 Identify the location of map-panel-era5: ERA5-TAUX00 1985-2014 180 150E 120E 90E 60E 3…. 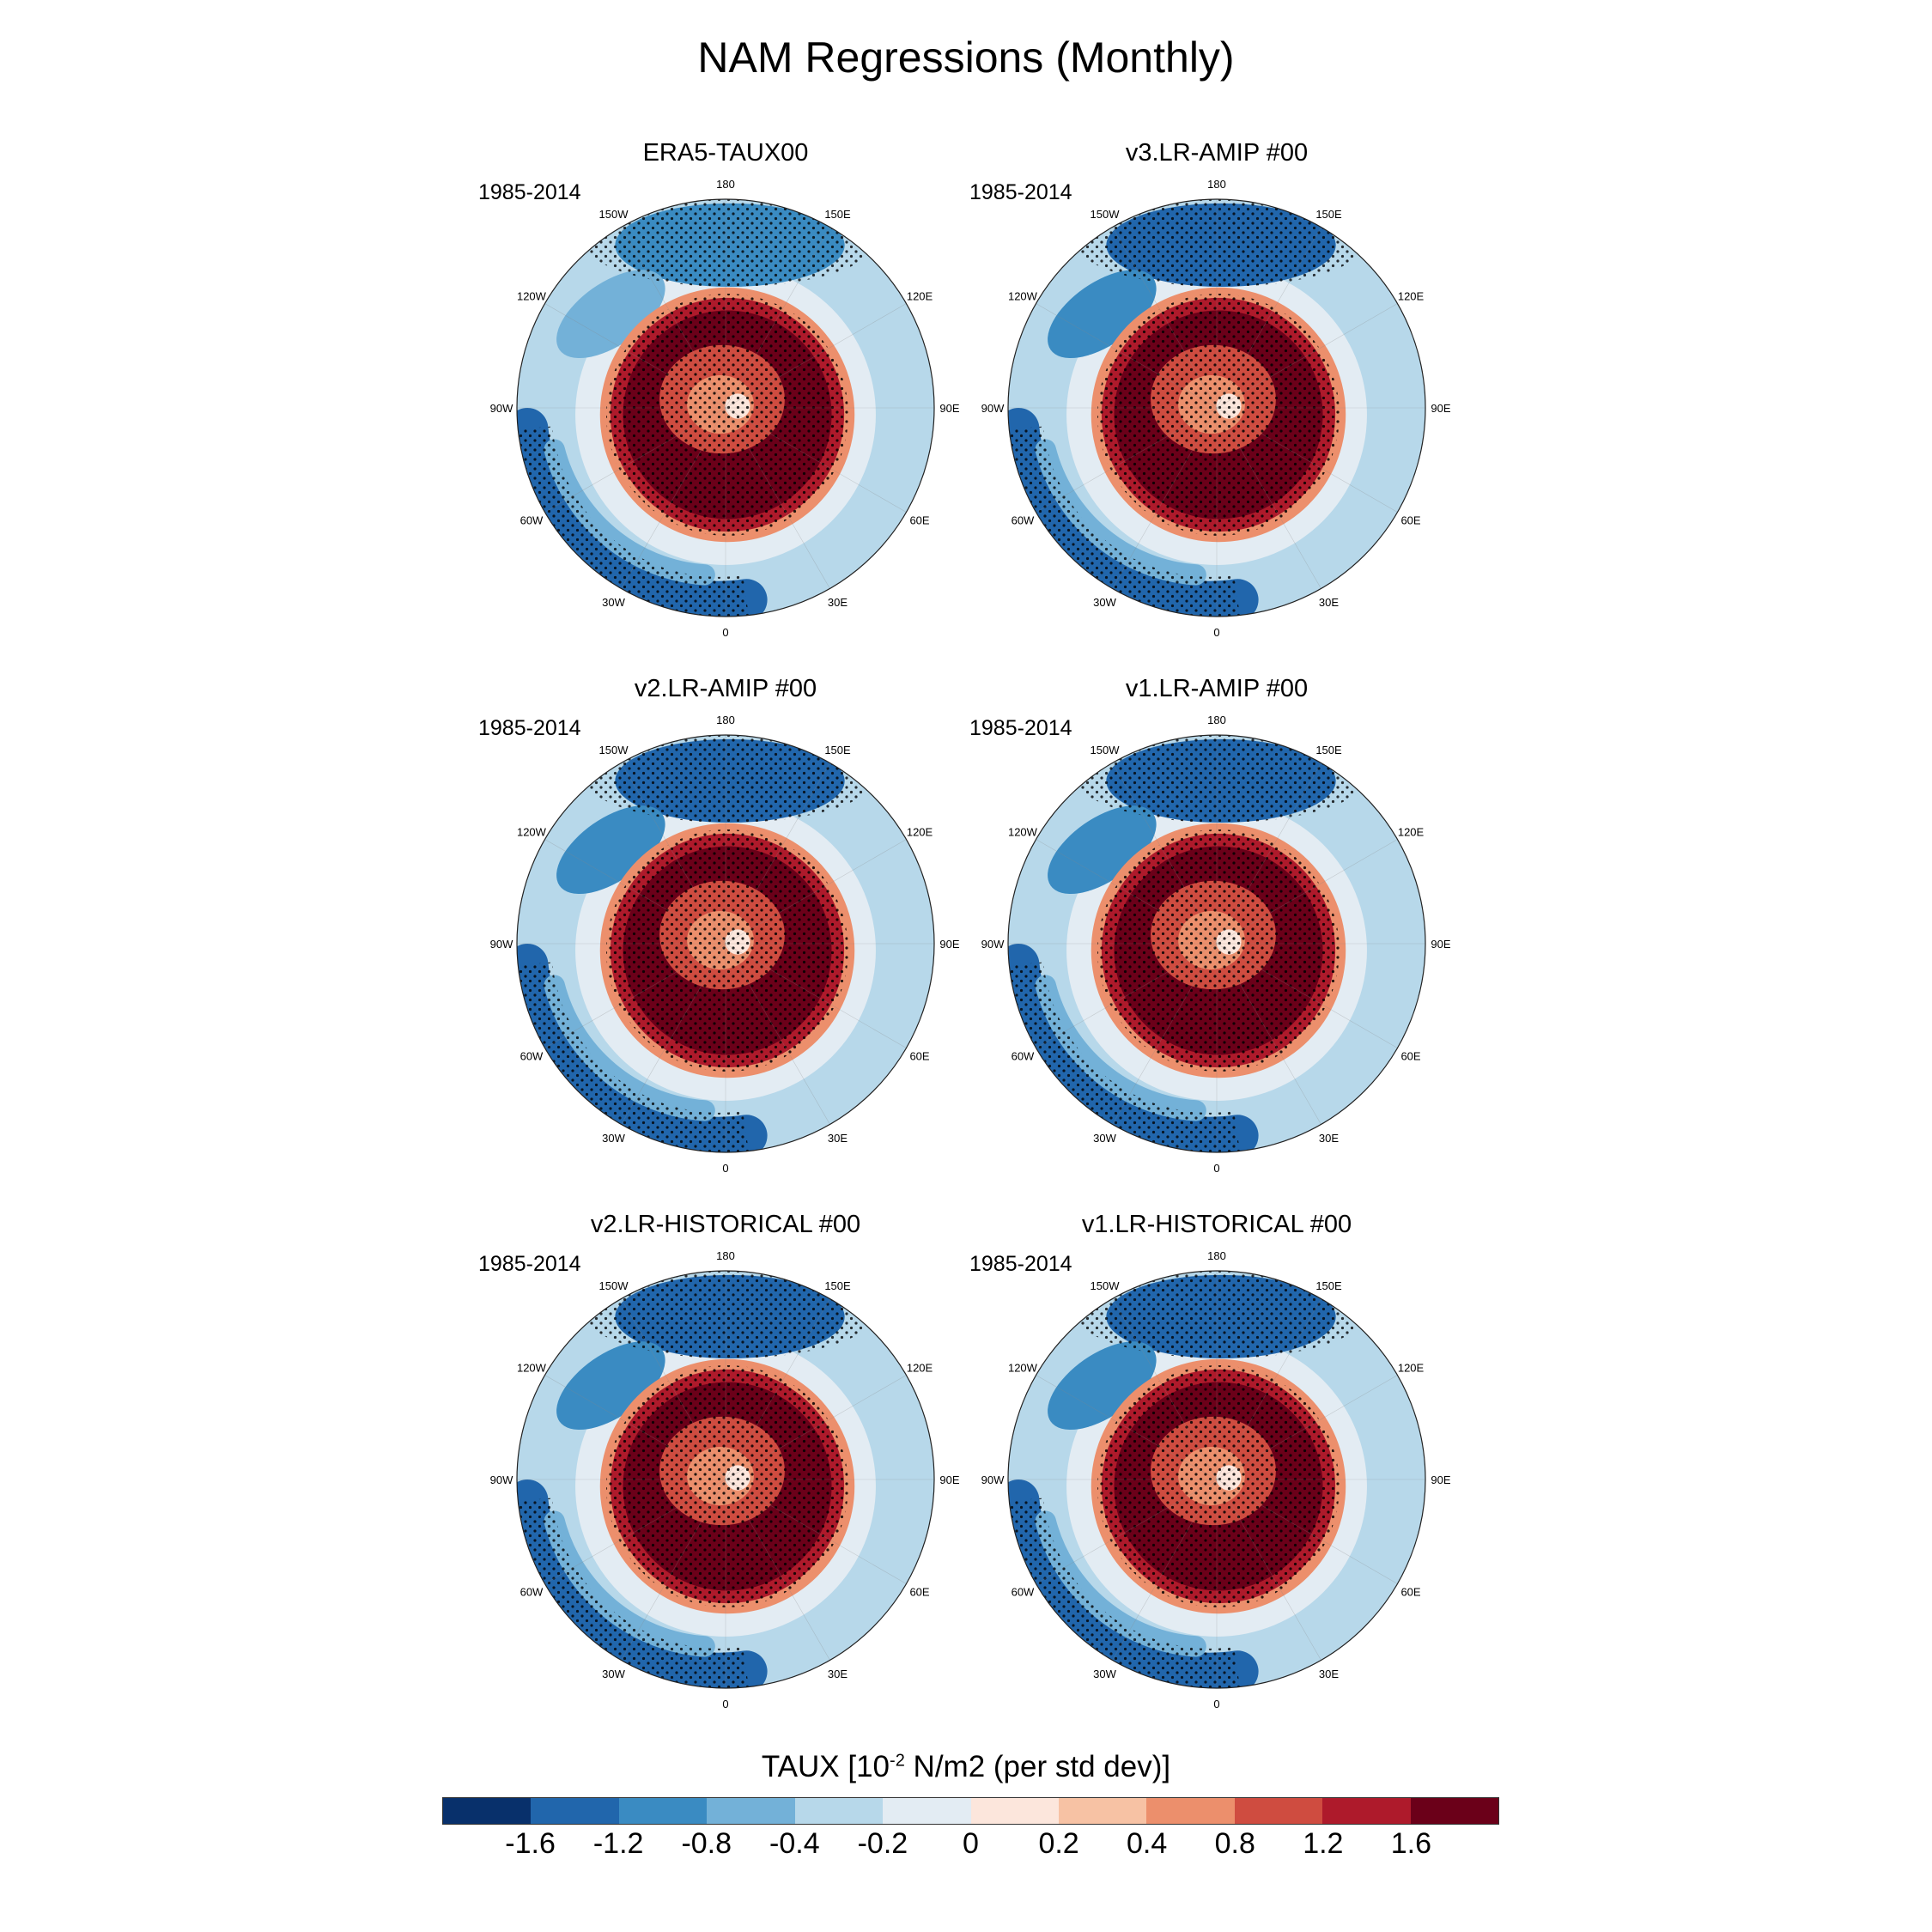
(722, 389).